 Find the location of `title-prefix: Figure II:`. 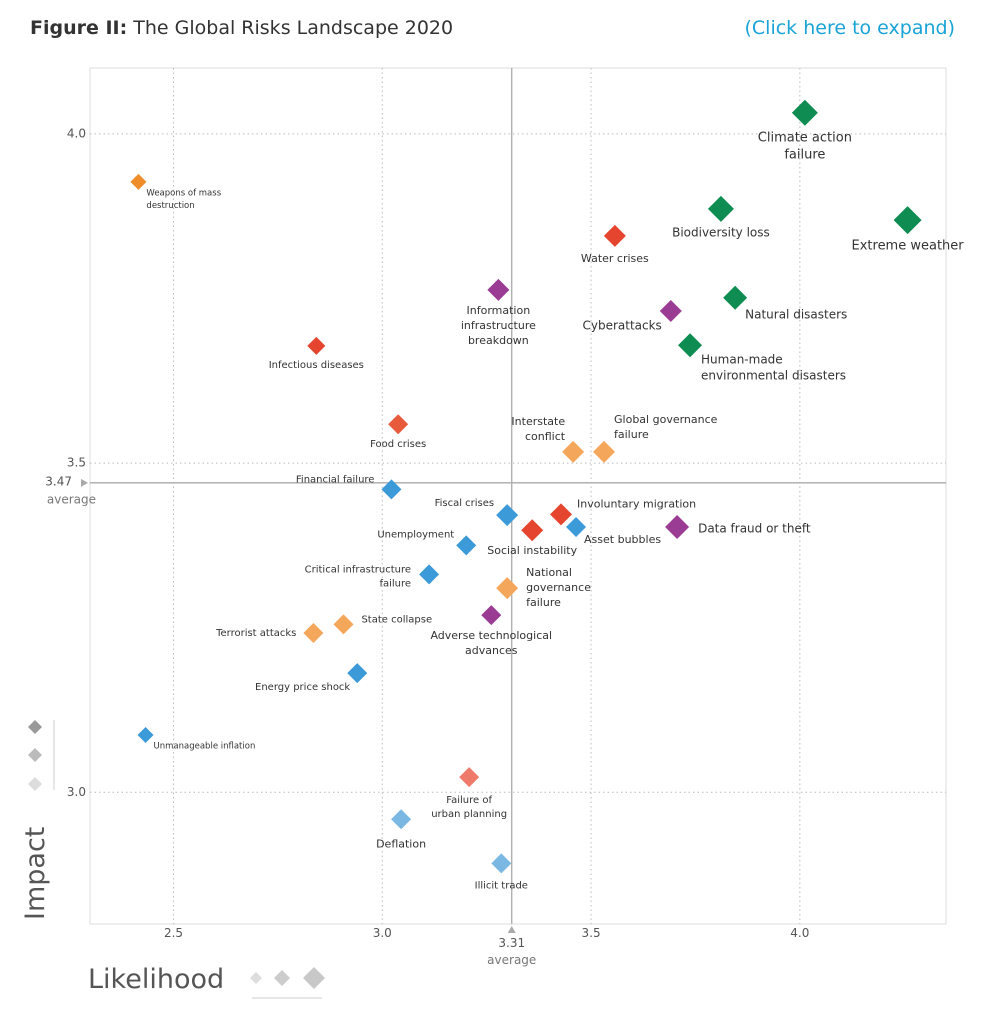

title-prefix: Figure II: is located at coordinates (78, 28).